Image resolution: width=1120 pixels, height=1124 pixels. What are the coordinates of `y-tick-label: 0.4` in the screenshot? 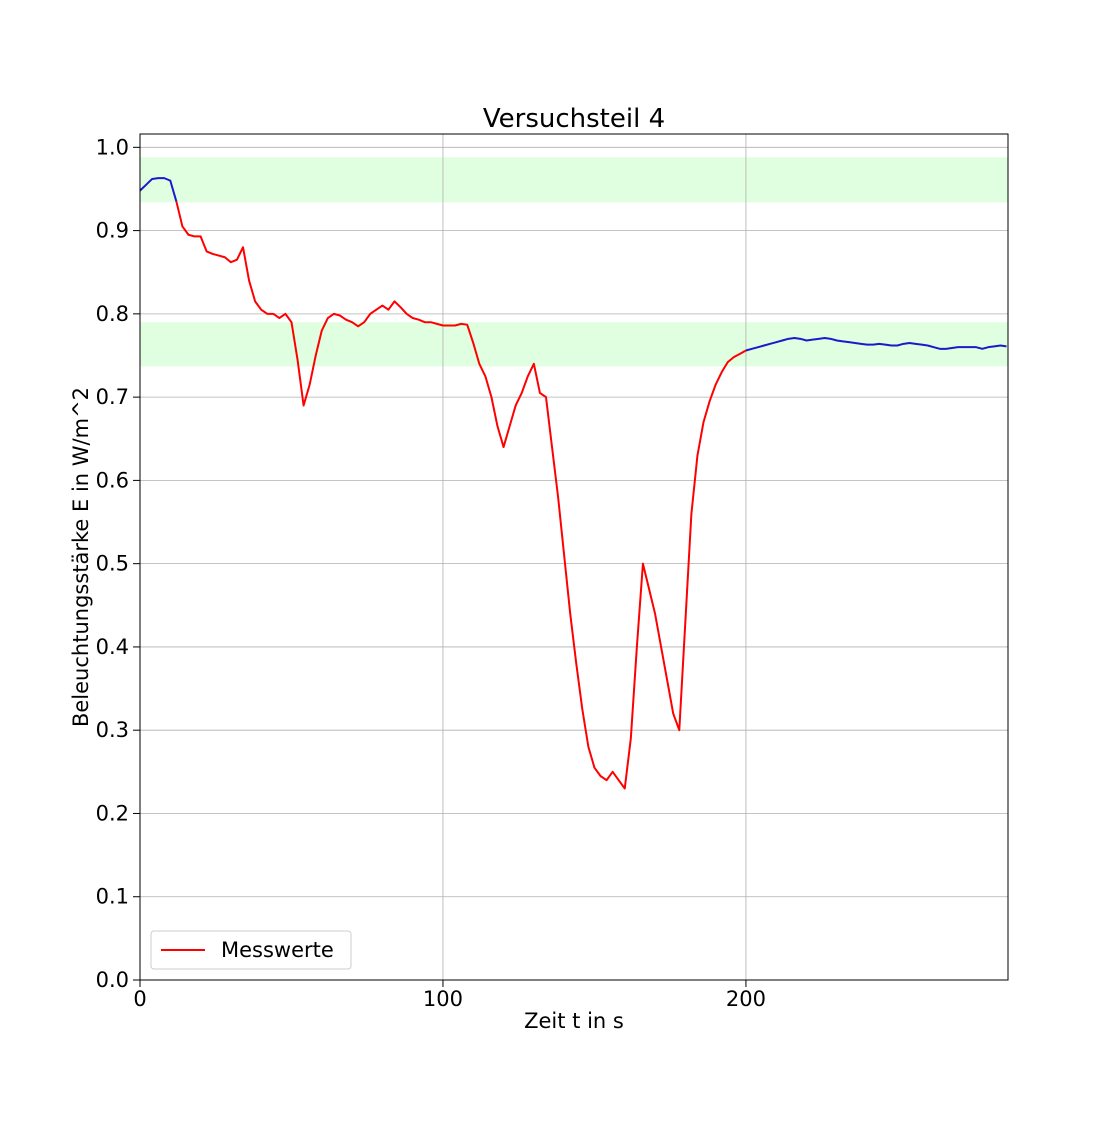 It's located at (112, 647).